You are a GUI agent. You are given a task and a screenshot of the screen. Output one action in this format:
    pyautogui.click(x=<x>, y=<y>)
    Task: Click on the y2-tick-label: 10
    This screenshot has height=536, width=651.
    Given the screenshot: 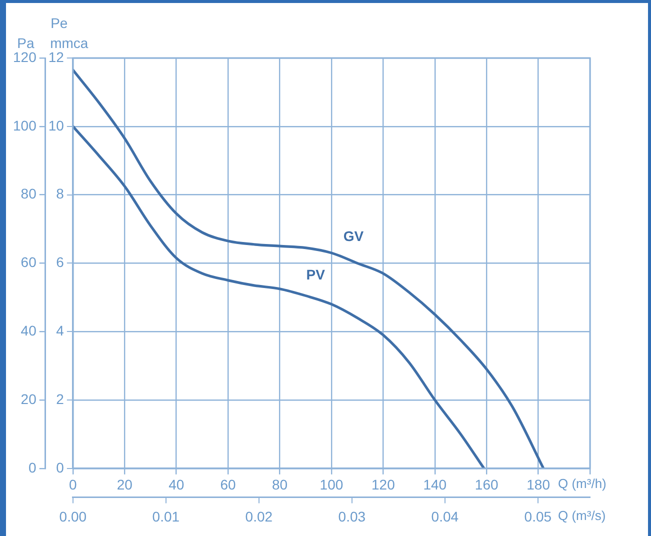 What is the action you would take?
    pyautogui.click(x=56, y=125)
    